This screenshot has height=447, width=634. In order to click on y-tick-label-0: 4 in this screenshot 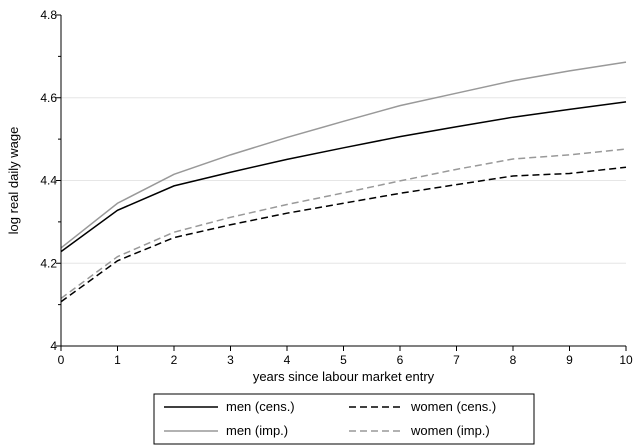, I will do `click(53, 346)`.